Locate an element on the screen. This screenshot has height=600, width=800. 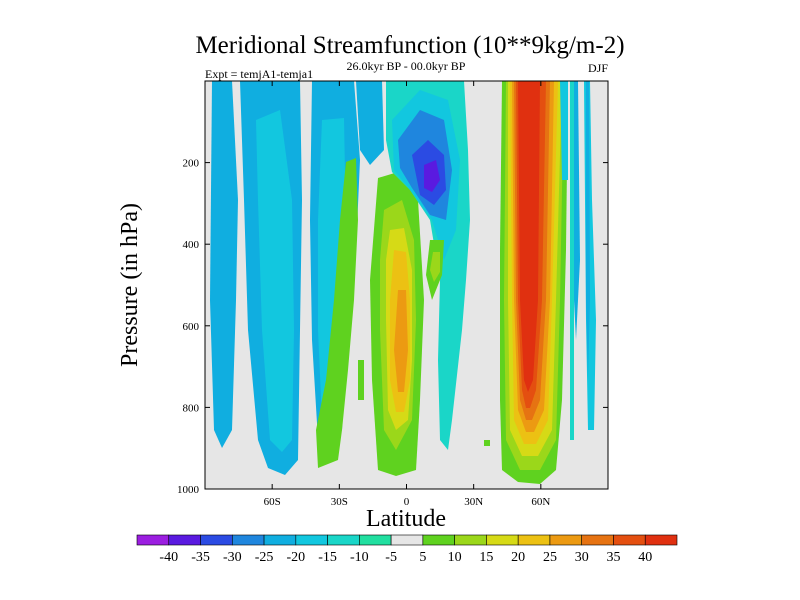
season-label: DJF is located at coordinates (598, 68).